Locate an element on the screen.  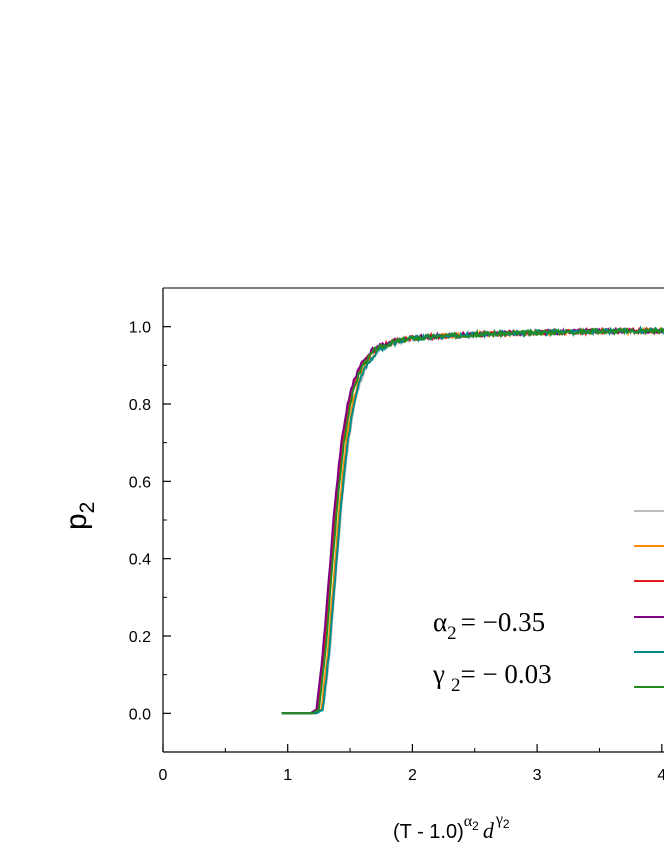
annotation-alpha: α2 = −0.35 is located at coordinates (489, 625).